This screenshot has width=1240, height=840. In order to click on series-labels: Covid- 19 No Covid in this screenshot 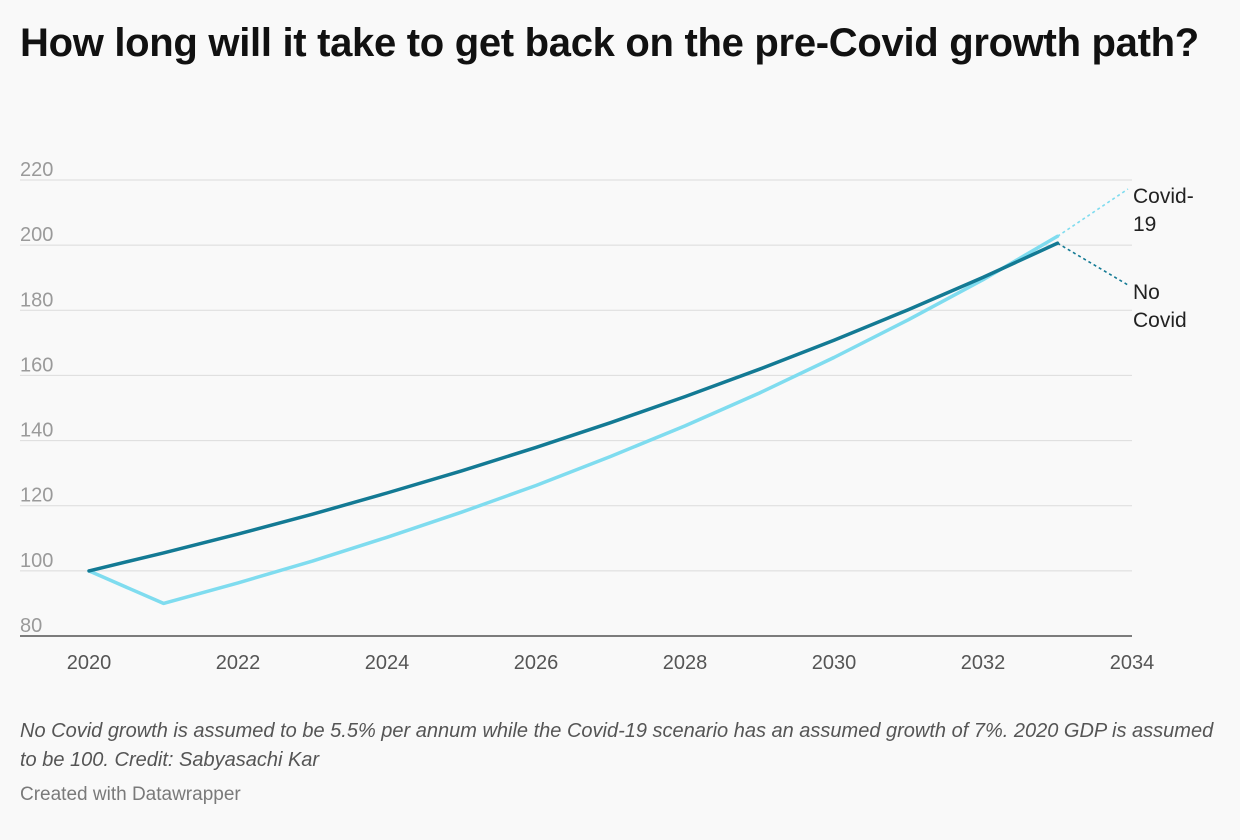, I will do `click(1125, 258)`.